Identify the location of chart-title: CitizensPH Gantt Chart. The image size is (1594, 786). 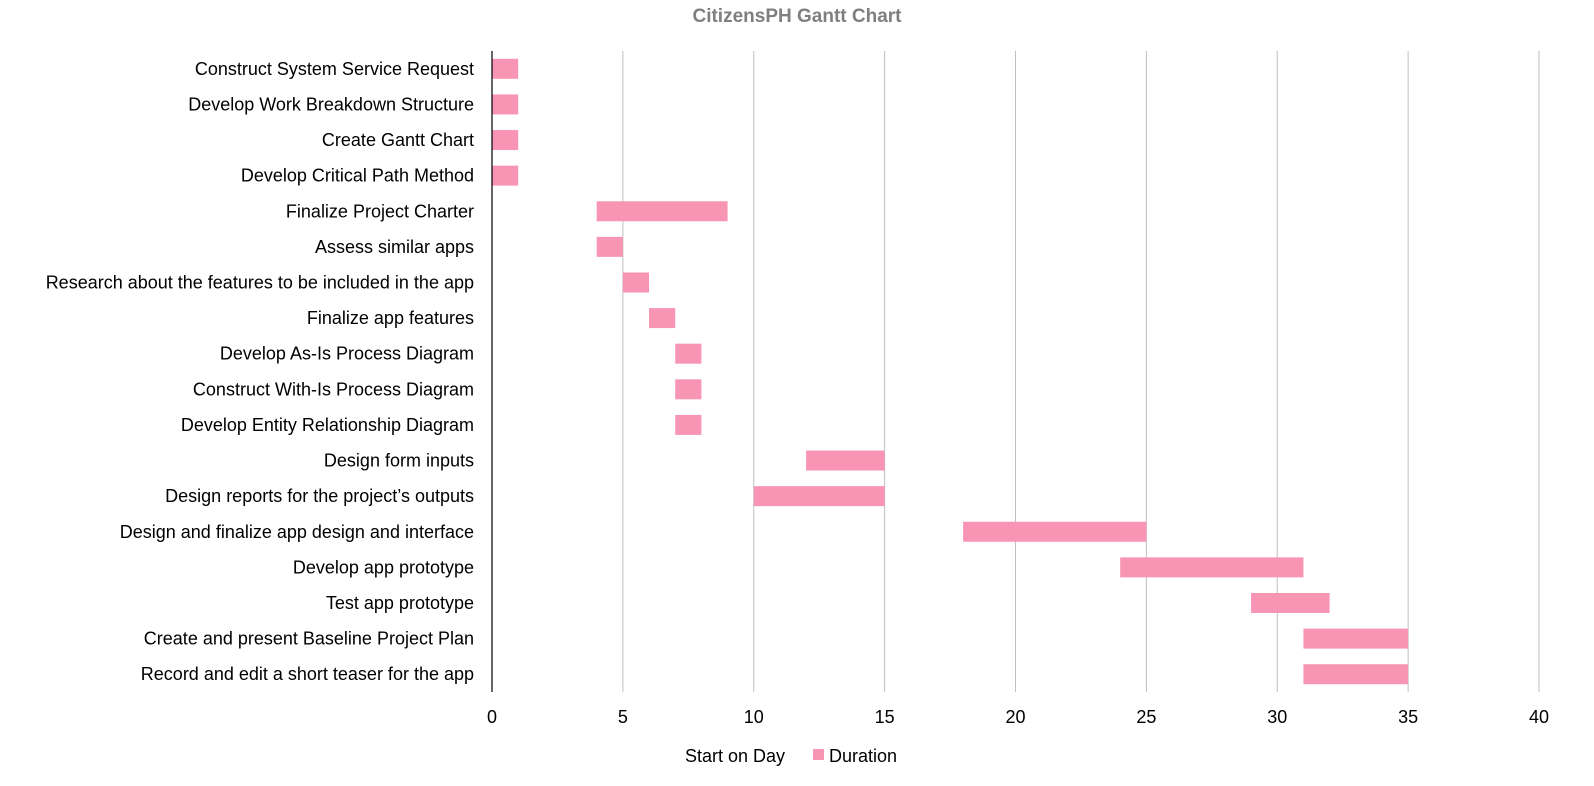
(797, 16).